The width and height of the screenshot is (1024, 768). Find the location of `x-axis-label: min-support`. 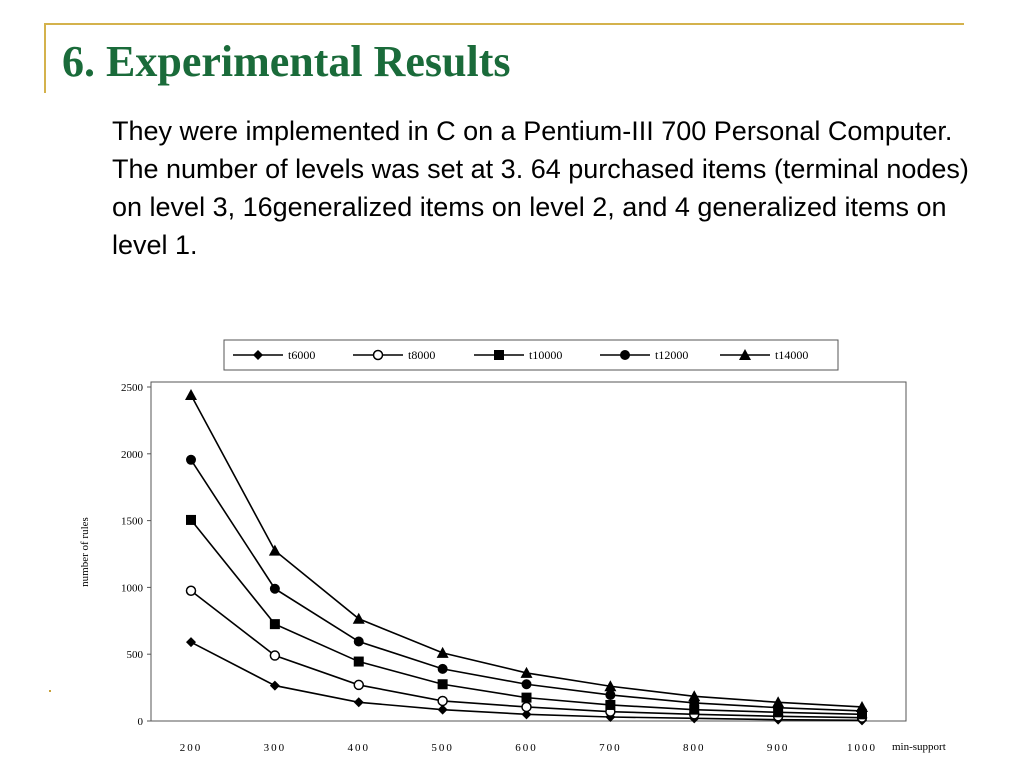

x-axis-label: min-support is located at coordinates (919, 747).